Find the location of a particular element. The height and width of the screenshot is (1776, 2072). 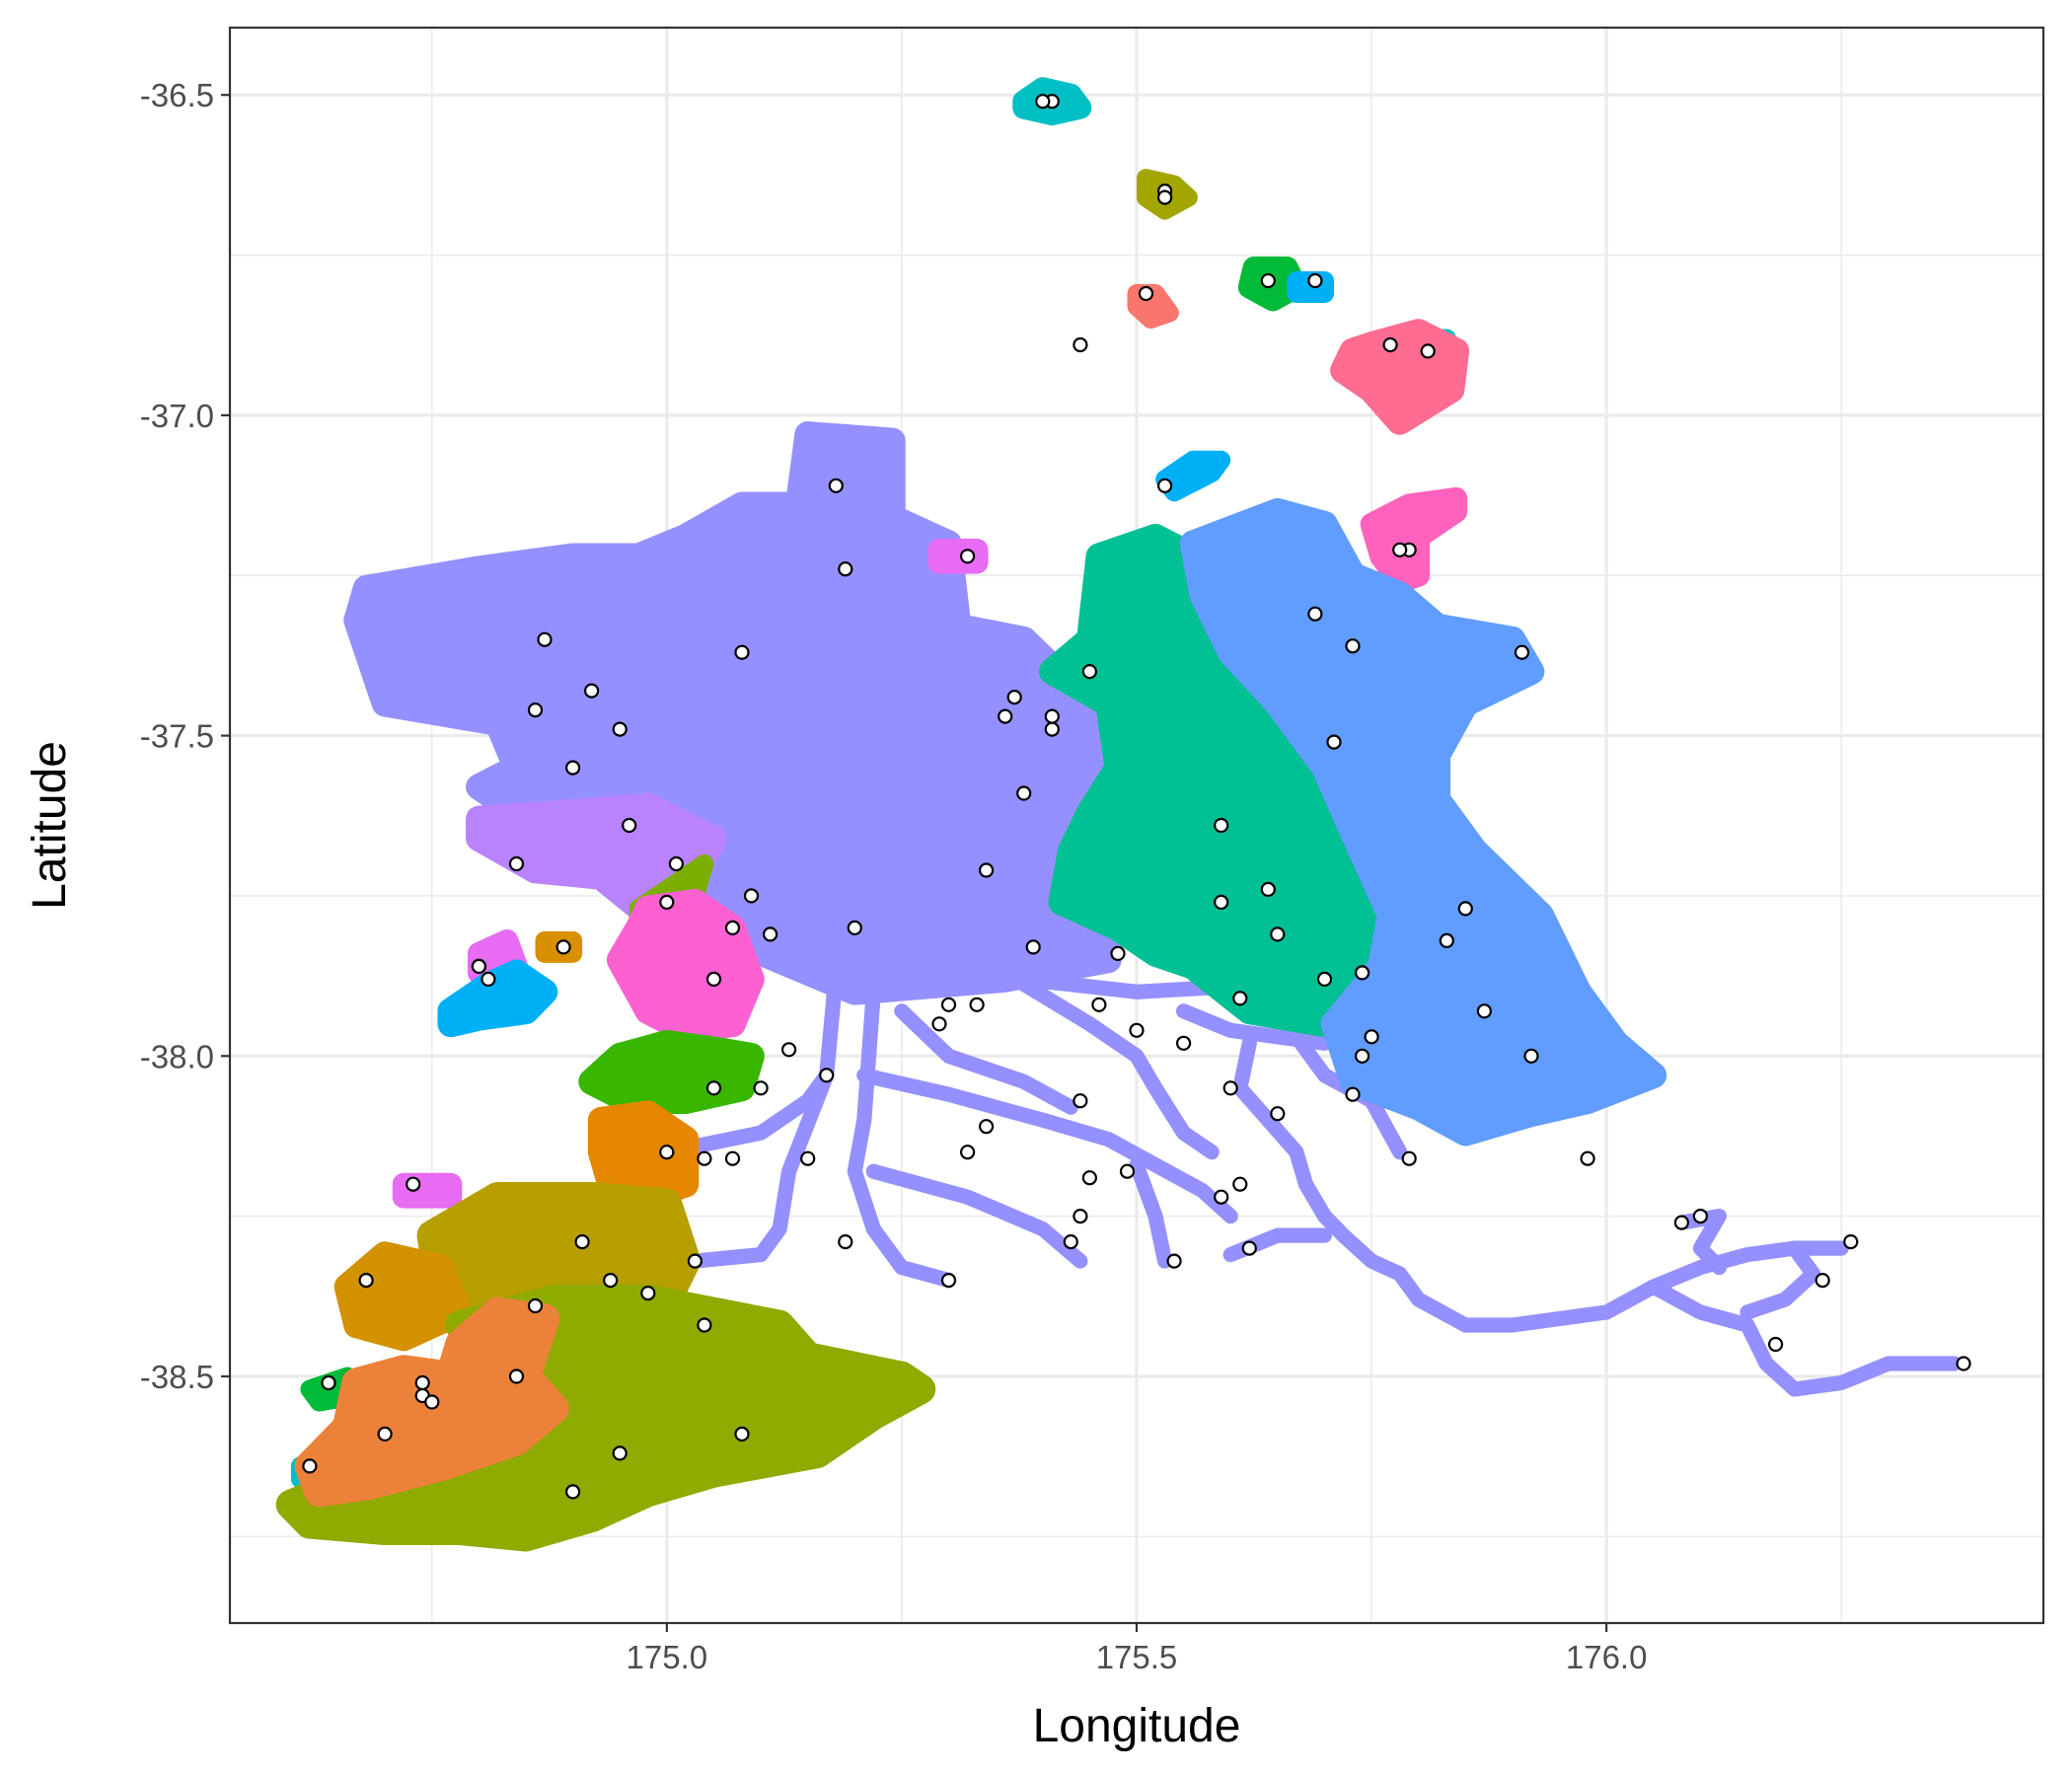

y-tick-label: -38.5 is located at coordinates (177, 1377).